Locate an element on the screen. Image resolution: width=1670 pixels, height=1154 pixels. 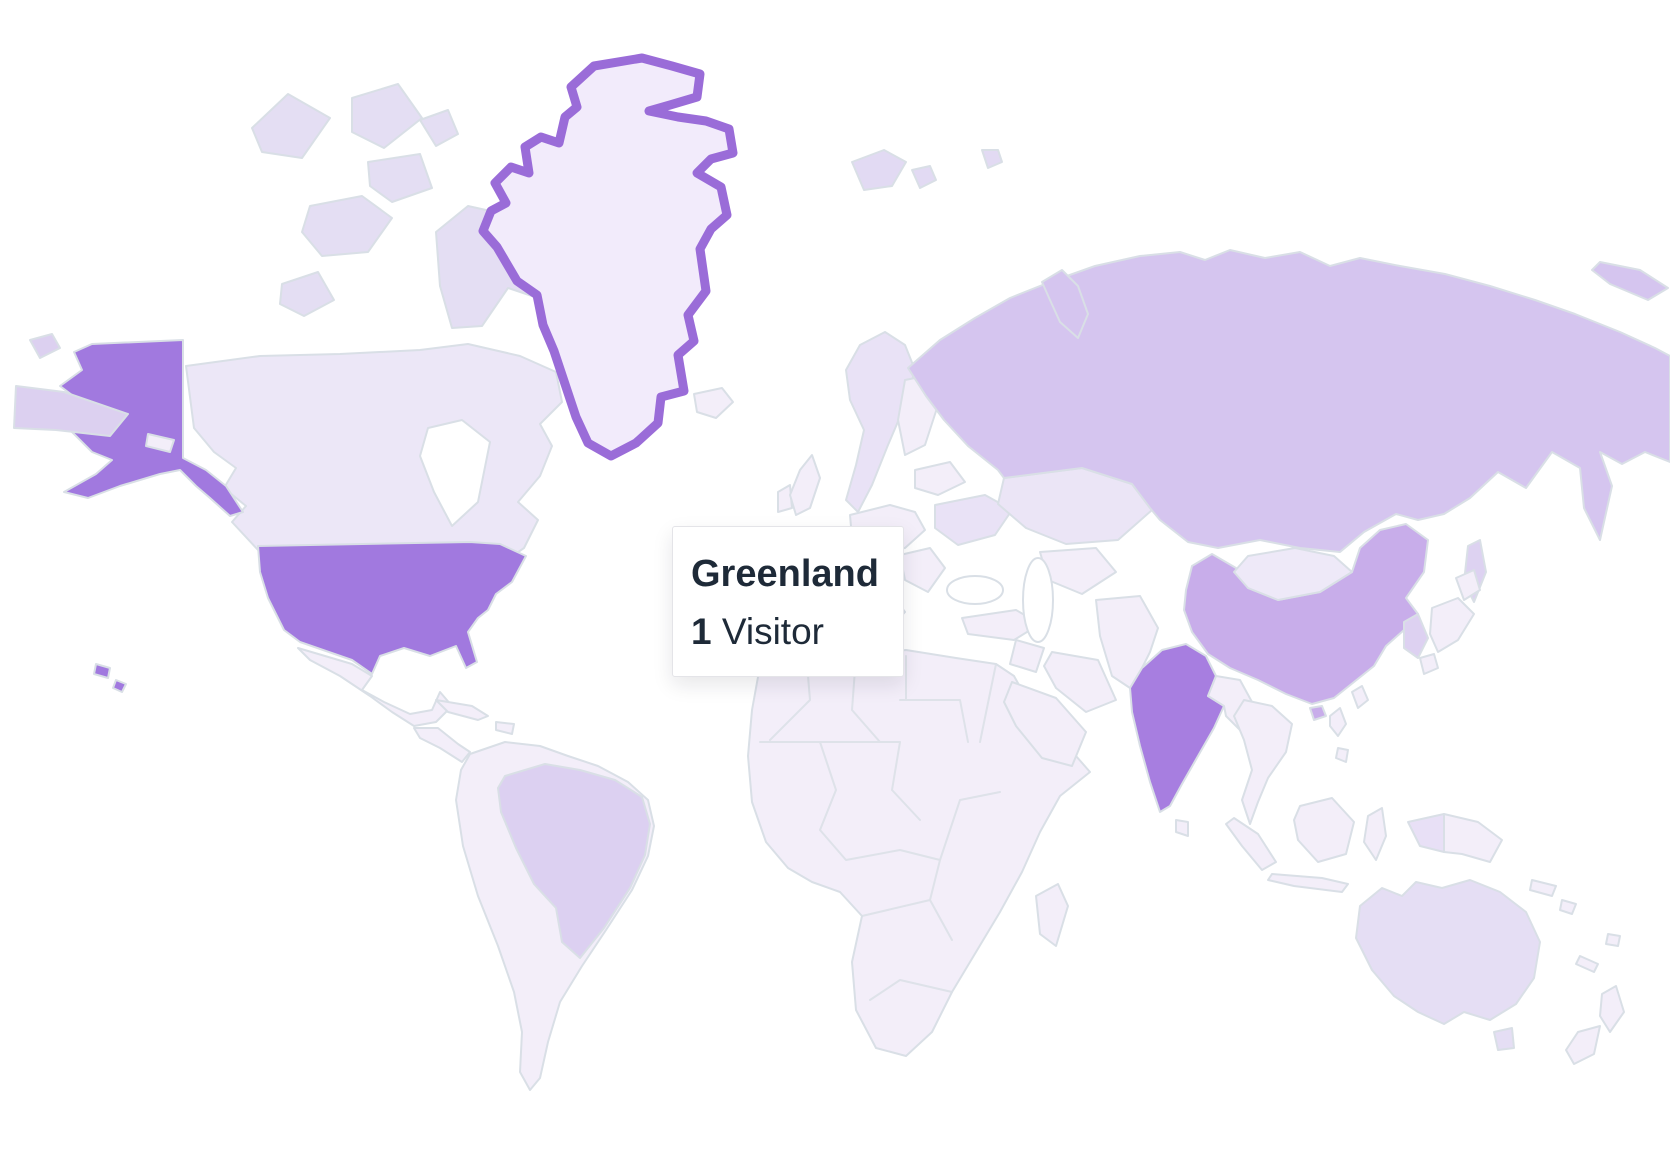
country-new-zealand-south is located at coordinates (1583, 1045).